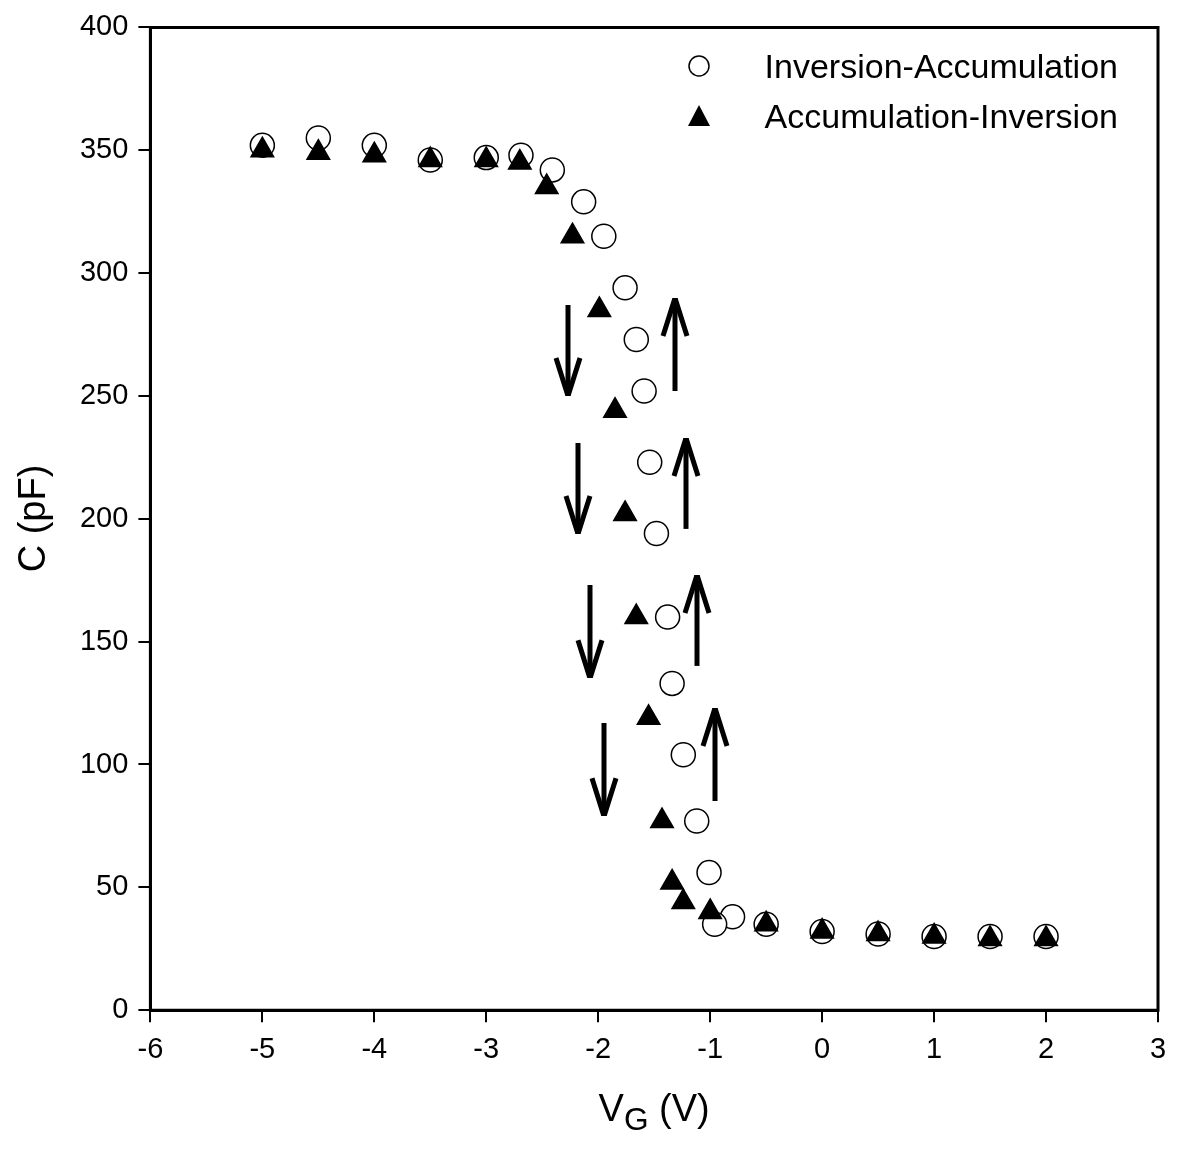  I want to click on x-tick-label: 3, so click(1158, 1047).